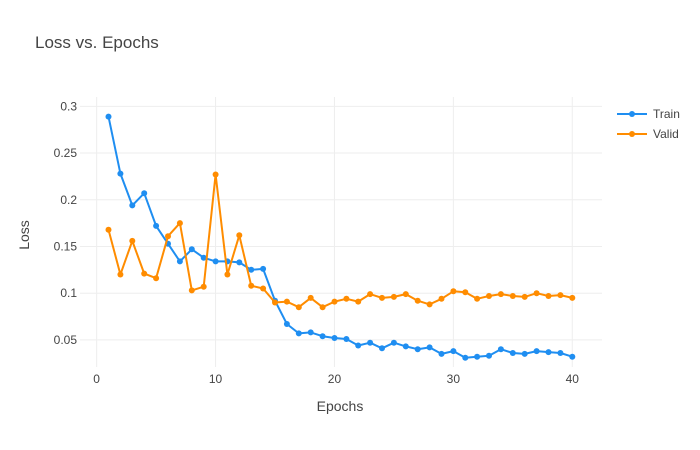 The width and height of the screenshot is (700, 450). What do you see at coordinates (68, 106) in the screenshot?
I see `y-tick: 0.3` at bounding box center [68, 106].